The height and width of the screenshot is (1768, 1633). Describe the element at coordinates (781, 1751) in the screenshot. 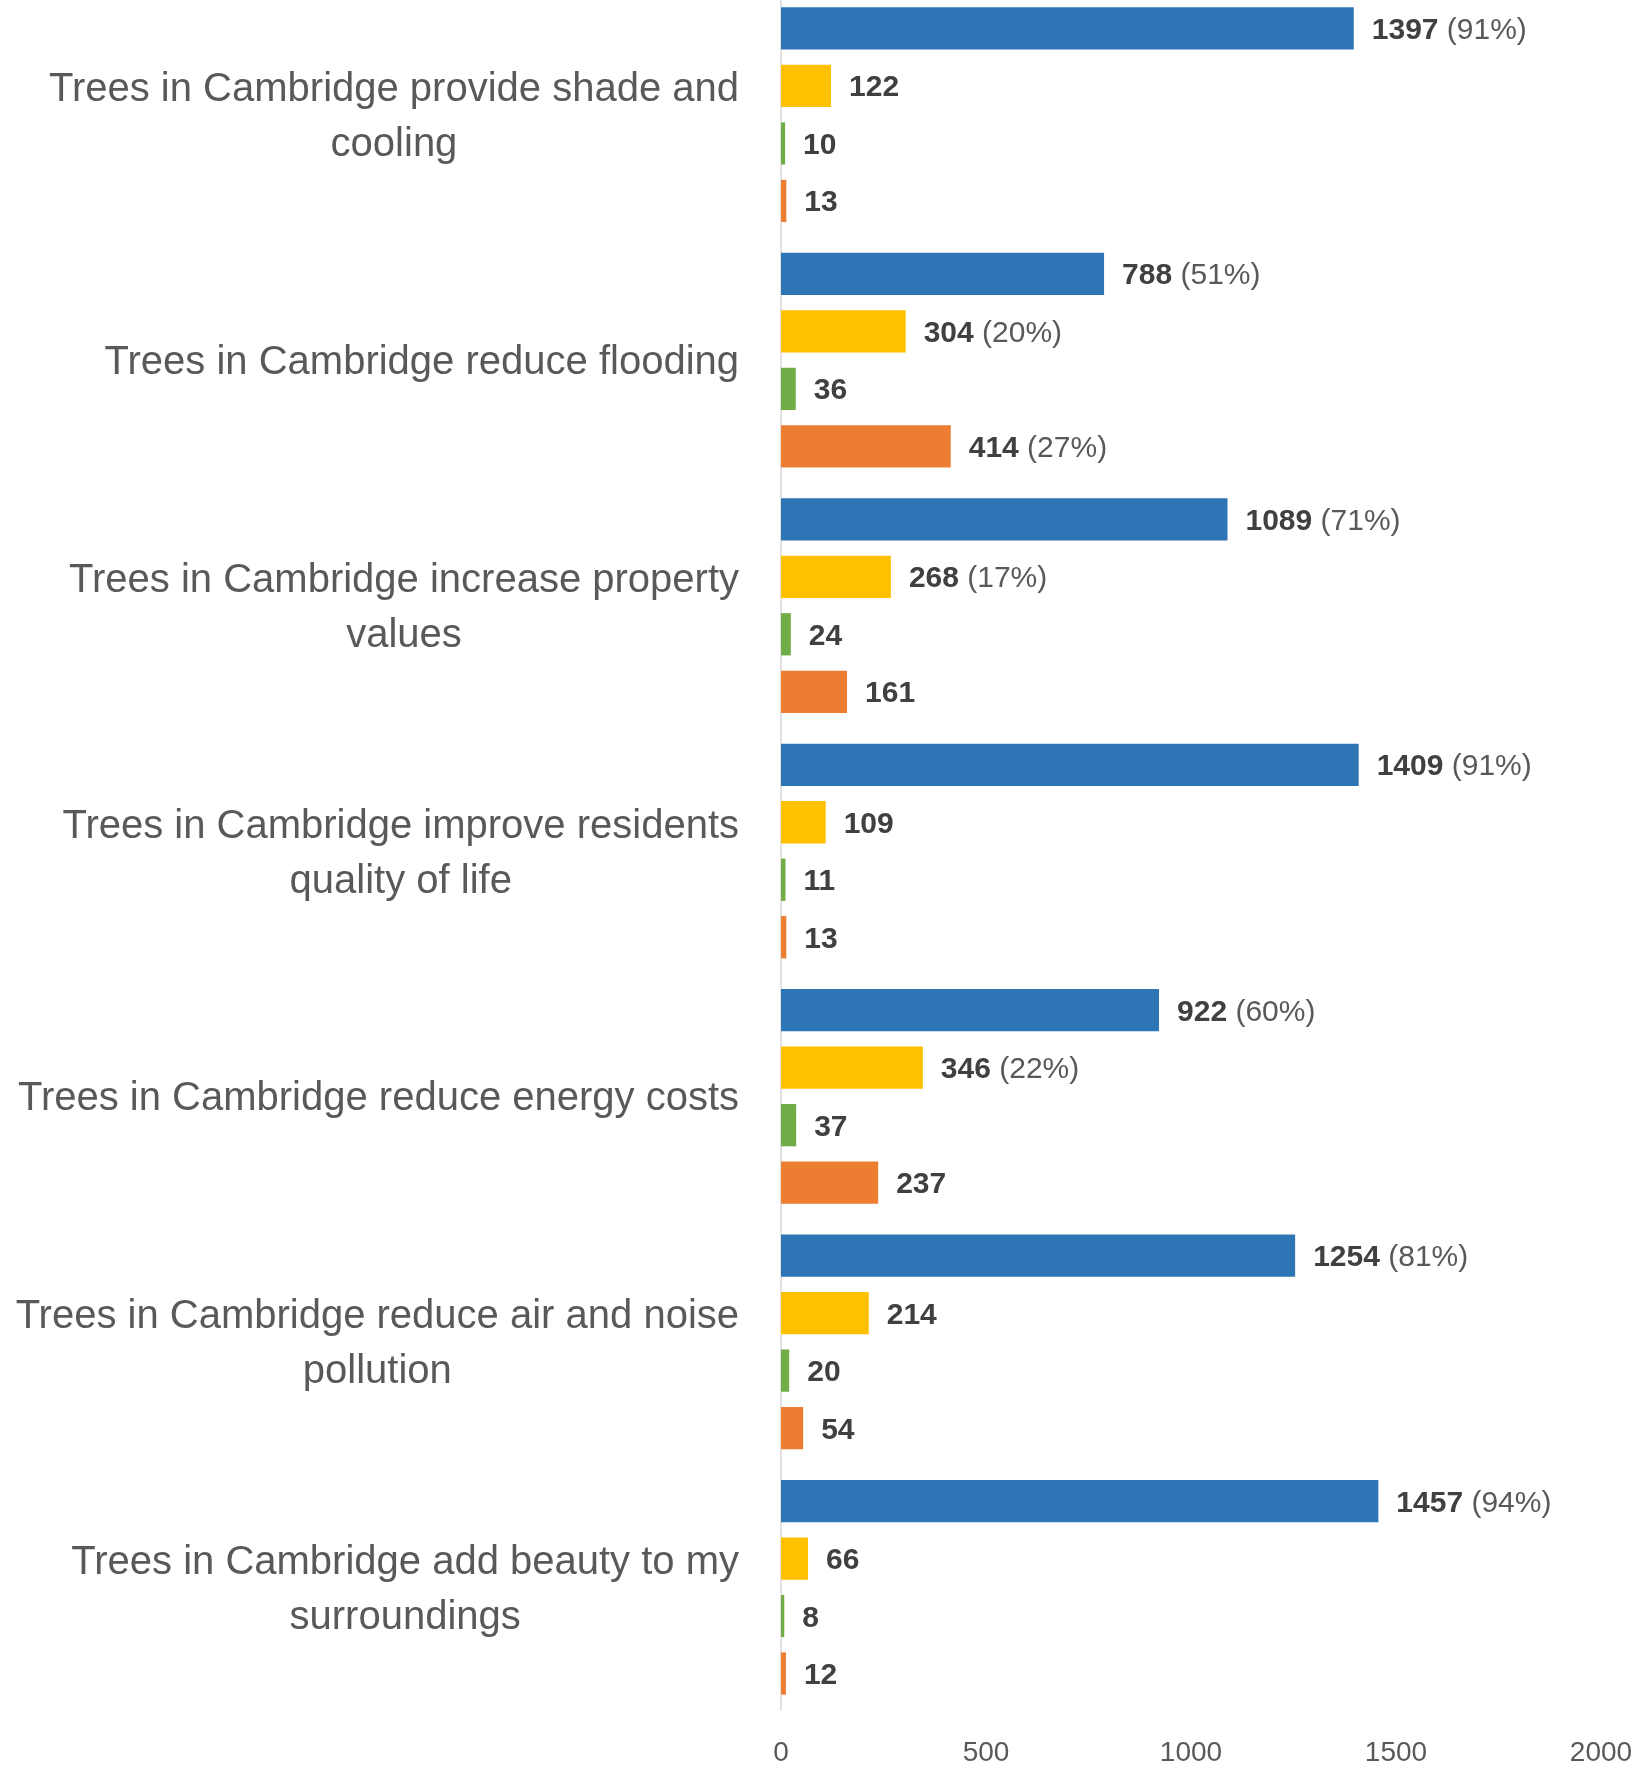

I see `x-tick-label: 0` at that location.